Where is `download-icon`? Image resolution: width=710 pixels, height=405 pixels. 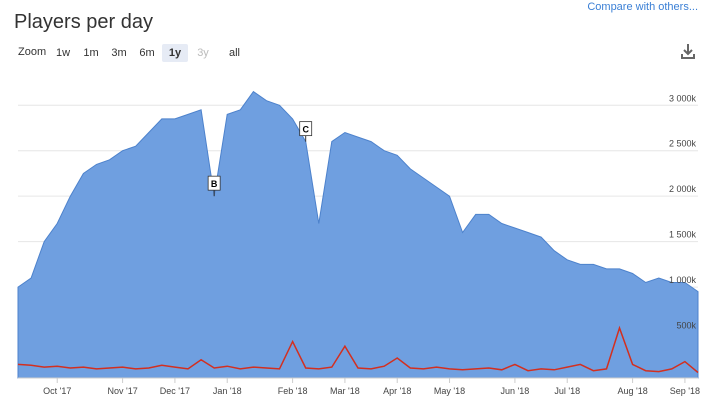
download-icon is located at coordinates (688, 51).